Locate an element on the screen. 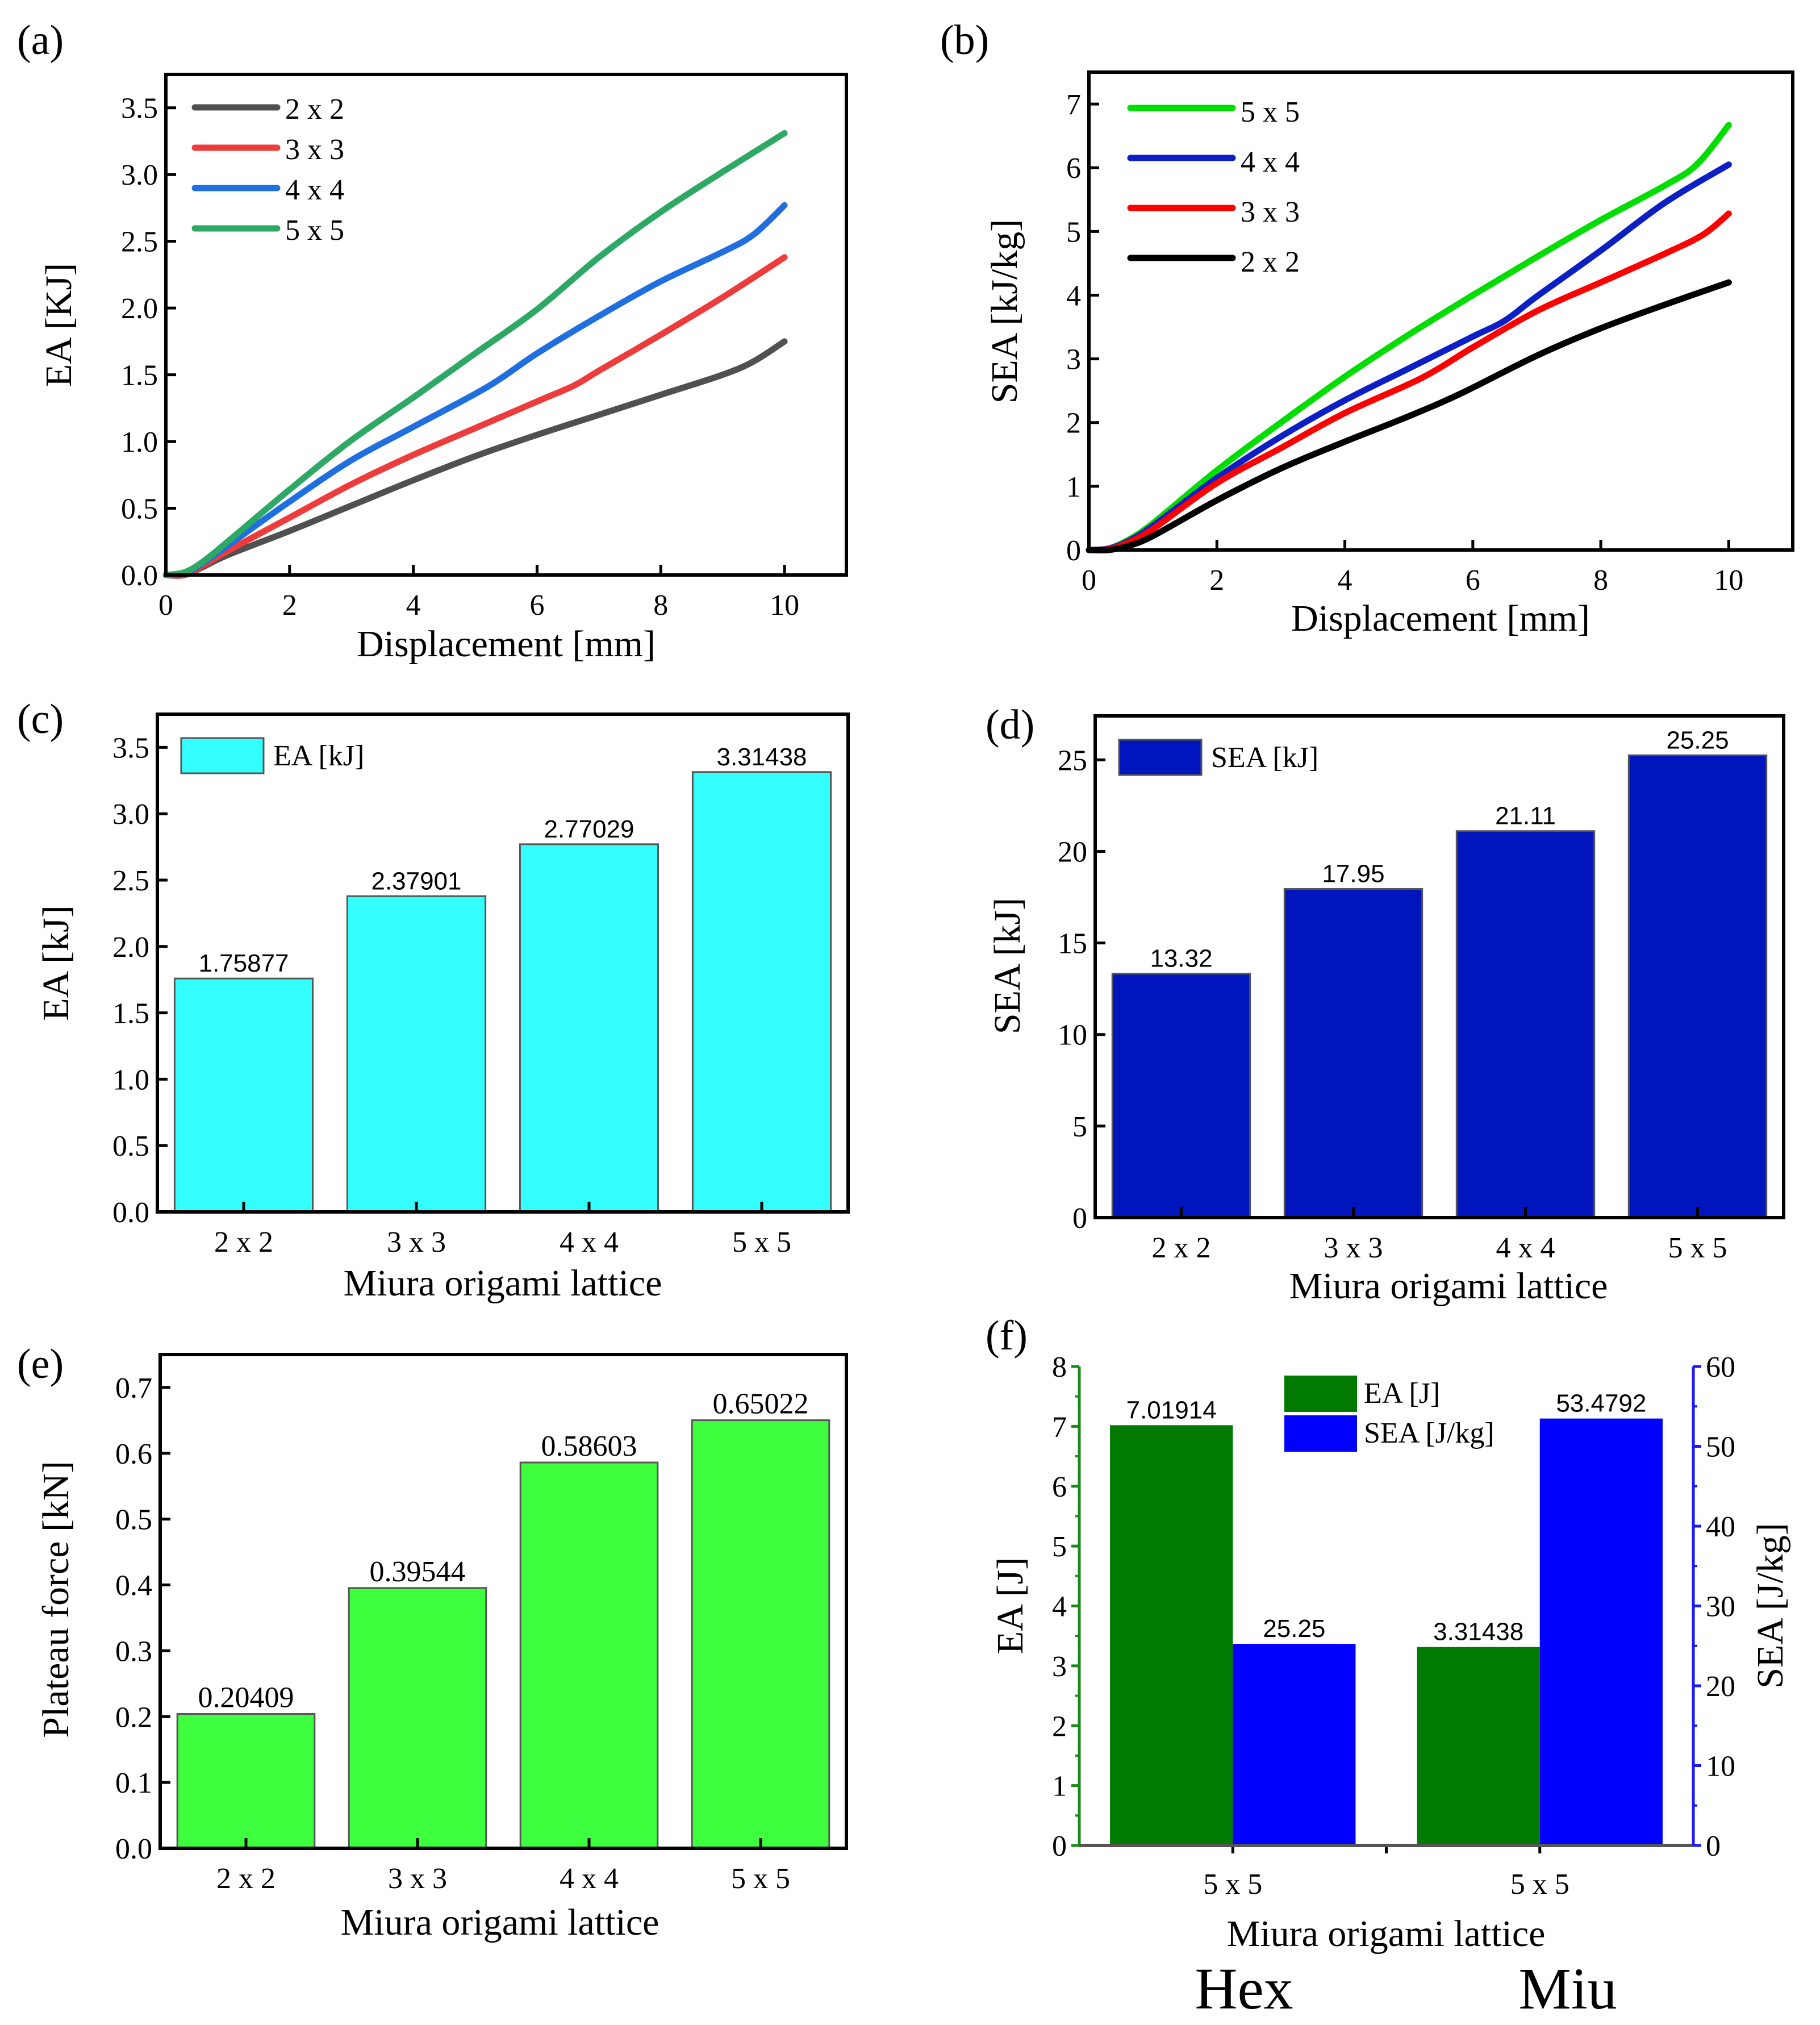 The width and height of the screenshot is (1820, 2025). y-tick-label: 0.2 is located at coordinates (133, 1718).